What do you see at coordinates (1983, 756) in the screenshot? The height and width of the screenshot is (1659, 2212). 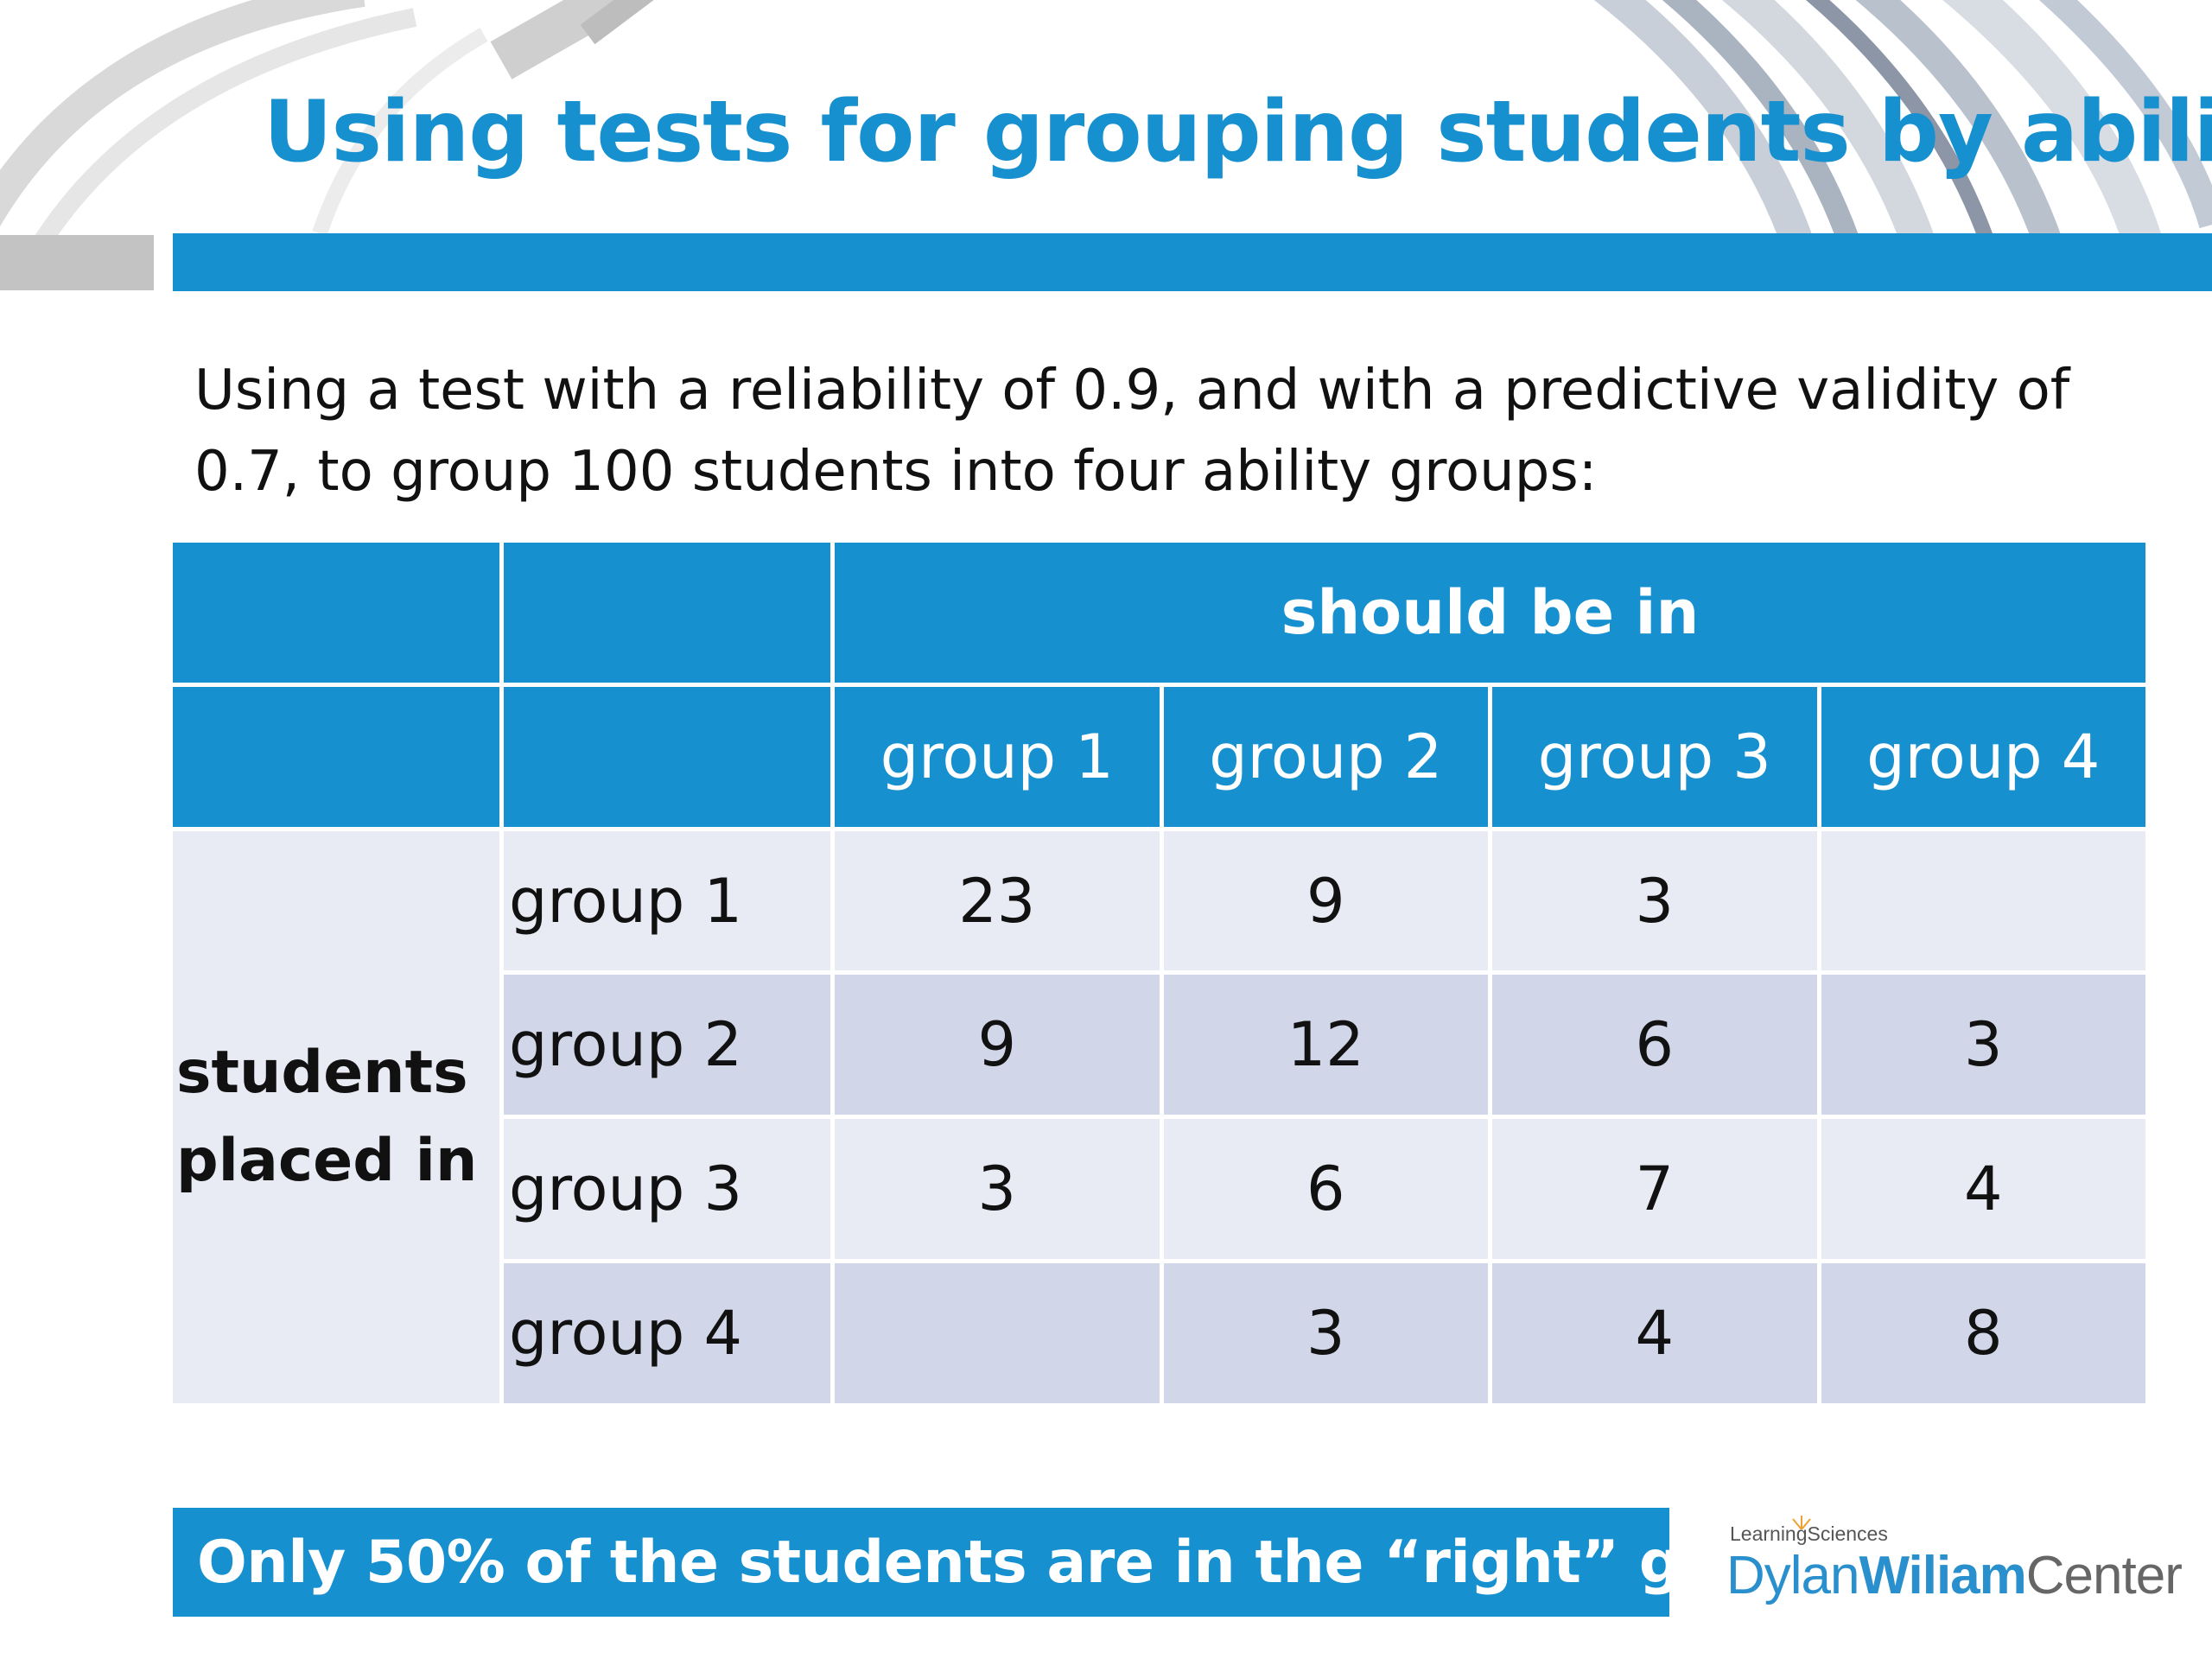 I see `column-header: group 4` at bounding box center [1983, 756].